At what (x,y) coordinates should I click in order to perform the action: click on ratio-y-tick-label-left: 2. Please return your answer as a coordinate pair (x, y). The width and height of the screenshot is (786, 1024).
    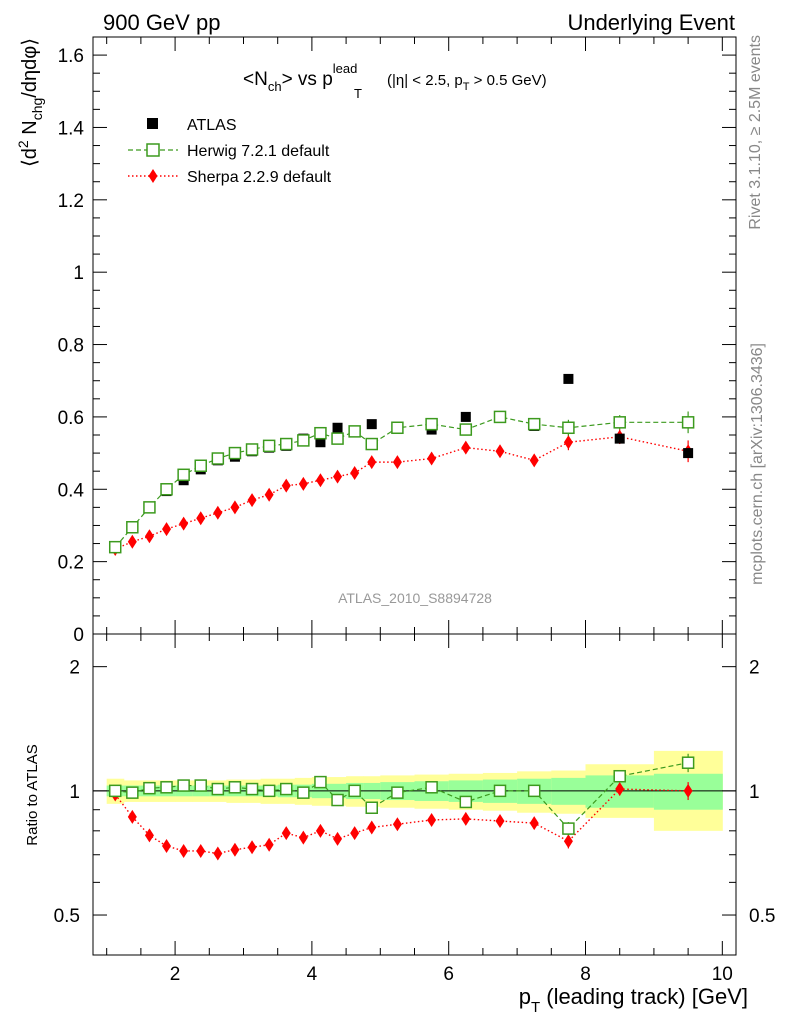
    Looking at the image, I should click on (74, 668).